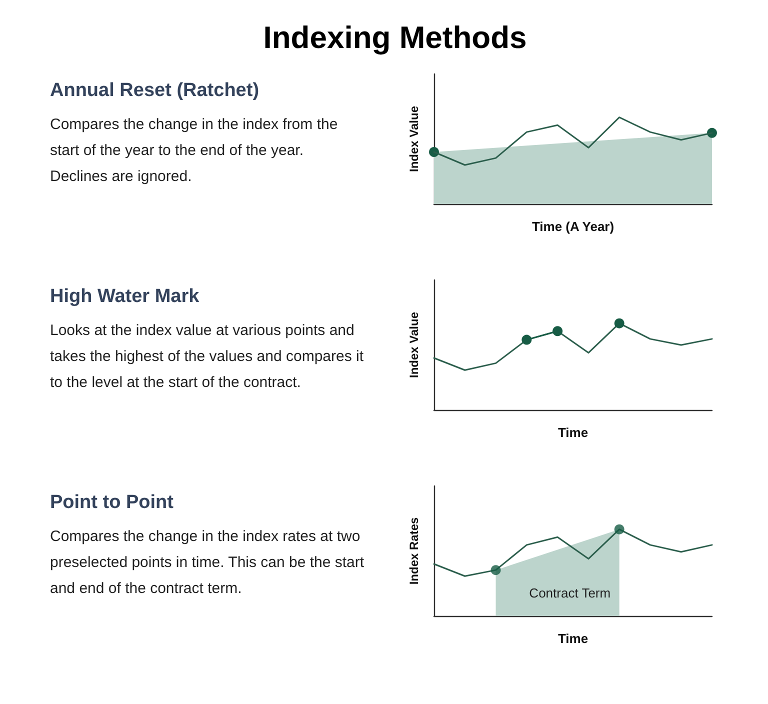  Describe the element at coordinates (112, 503) in the screenshot. I see `text: Point to Point` at that location.